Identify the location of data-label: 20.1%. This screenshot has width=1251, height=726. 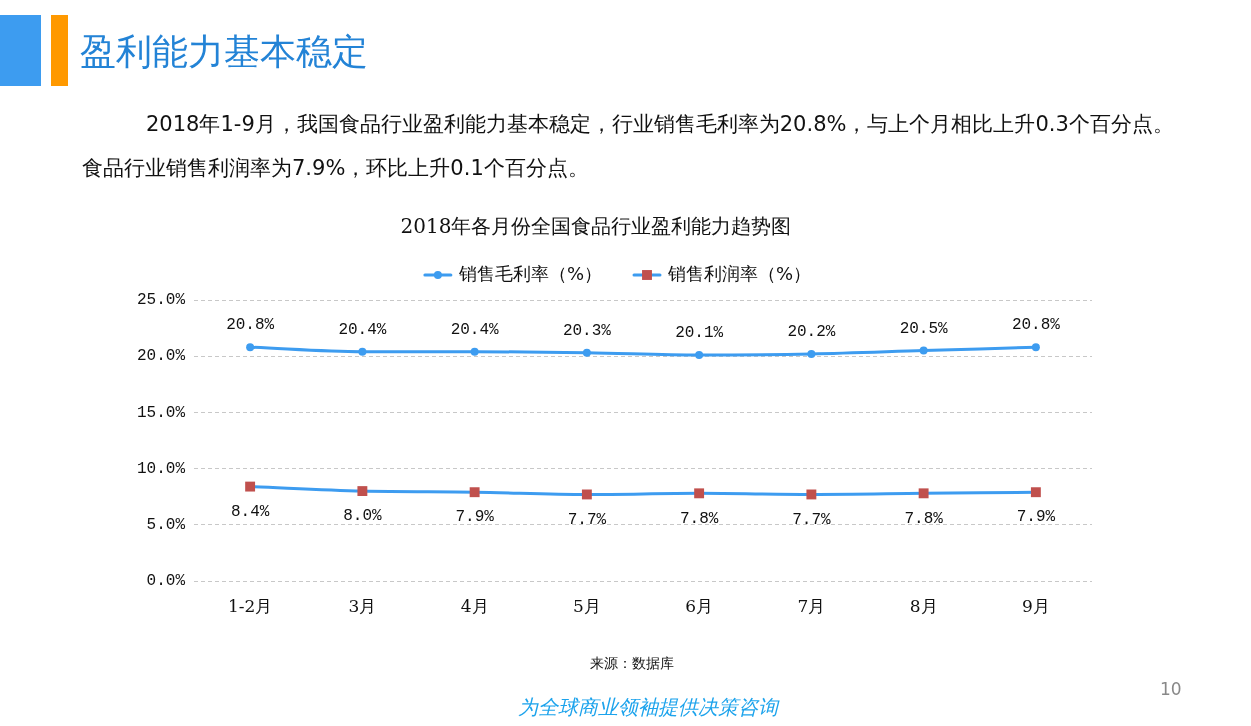
(699, 333).